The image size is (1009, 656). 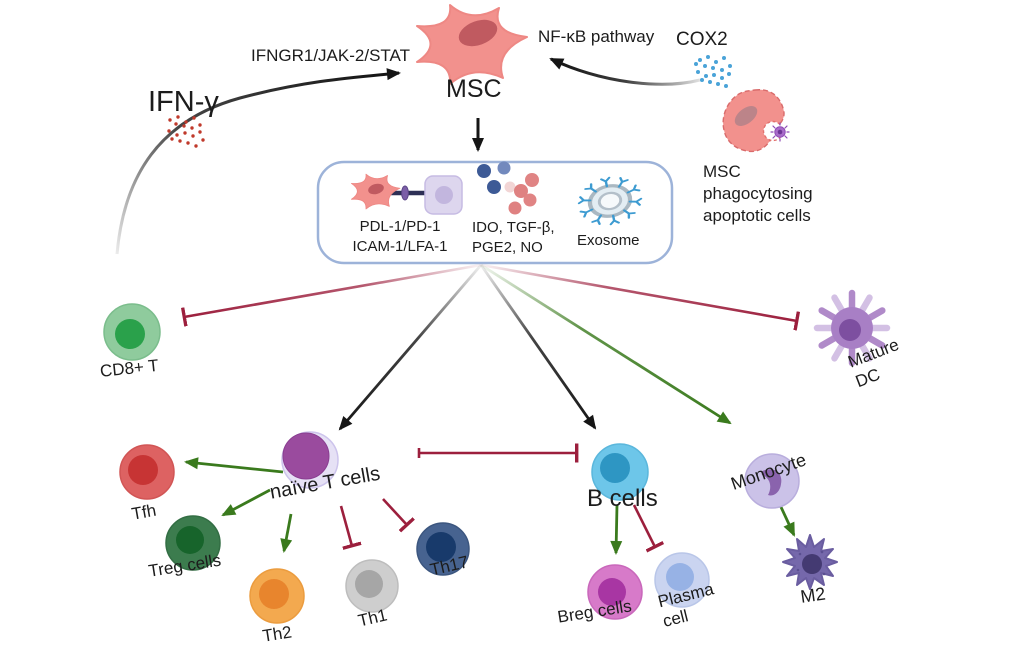 I want to click on m2-label: M2, so click(x=813, y=595).